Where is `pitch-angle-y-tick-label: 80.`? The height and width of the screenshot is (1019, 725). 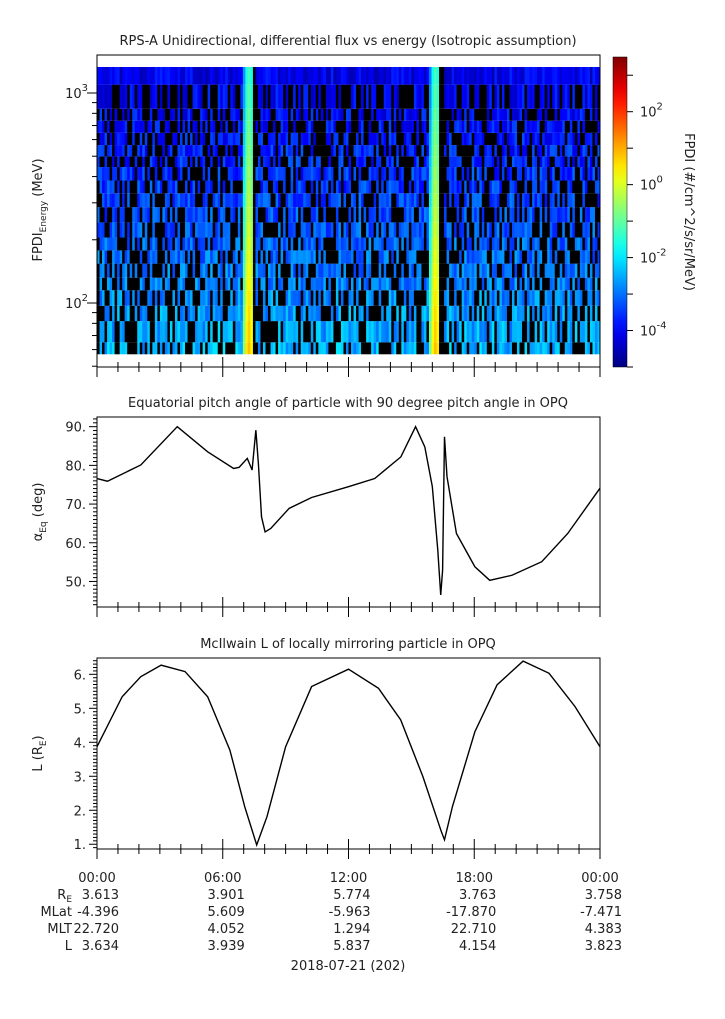
pitch-angle-y-tick-label: 80. is located at coordinates (75, 466).